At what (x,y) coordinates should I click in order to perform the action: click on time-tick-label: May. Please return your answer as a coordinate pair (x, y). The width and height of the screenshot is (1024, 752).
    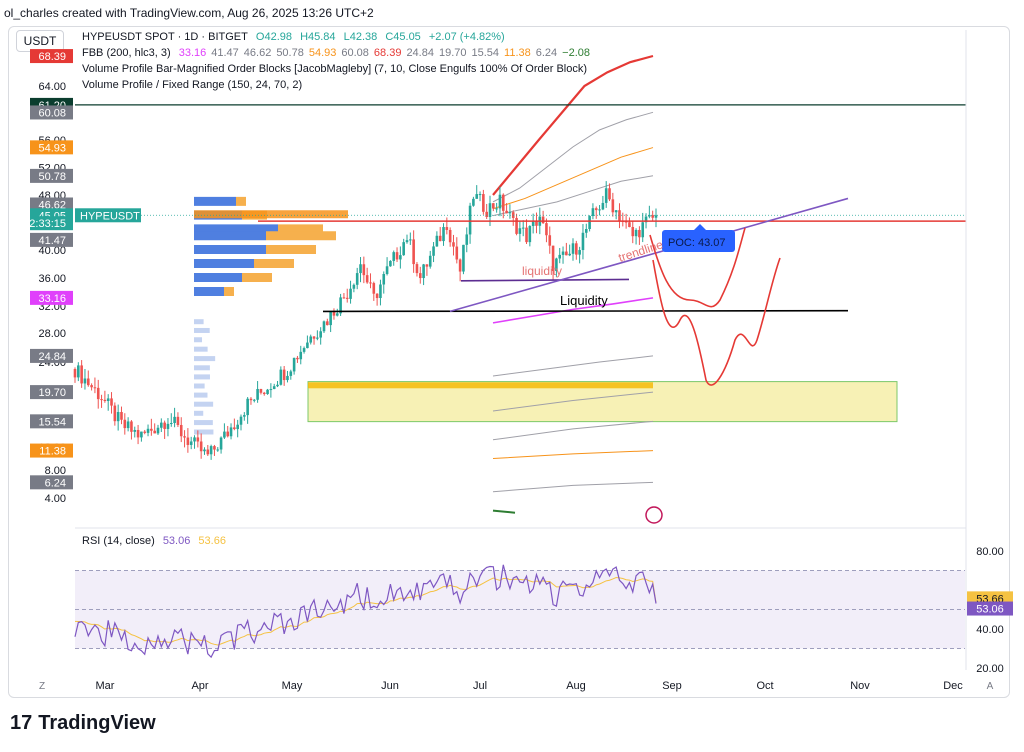
    Looking at the image, I should click on (292, 686).